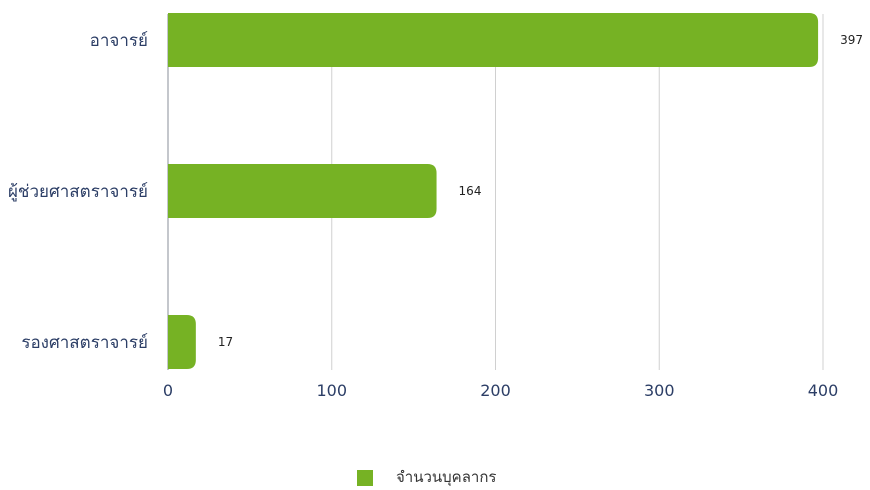  Describe the element at coordinates (84, 343) in the screenshot. I see `category-label-3: รองศาสตราจารย์` at that location.